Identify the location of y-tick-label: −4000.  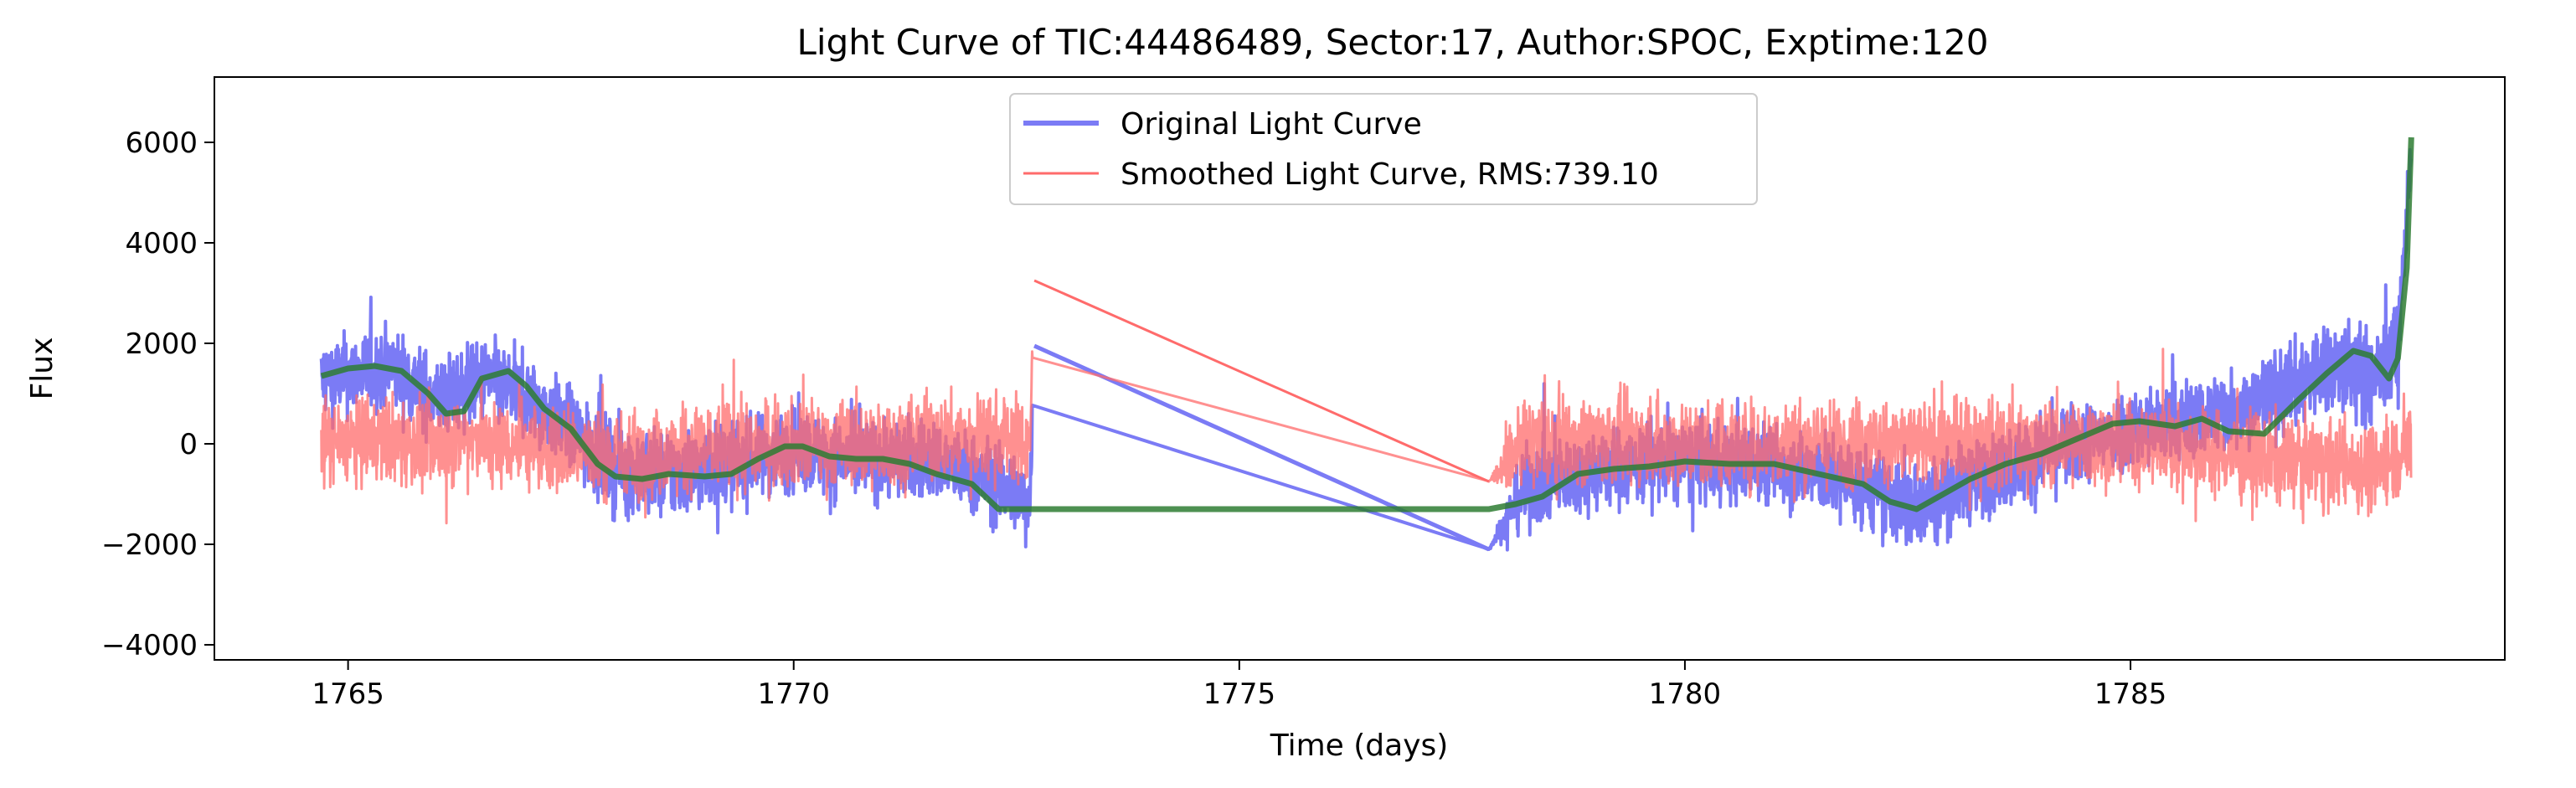
(149, 645).